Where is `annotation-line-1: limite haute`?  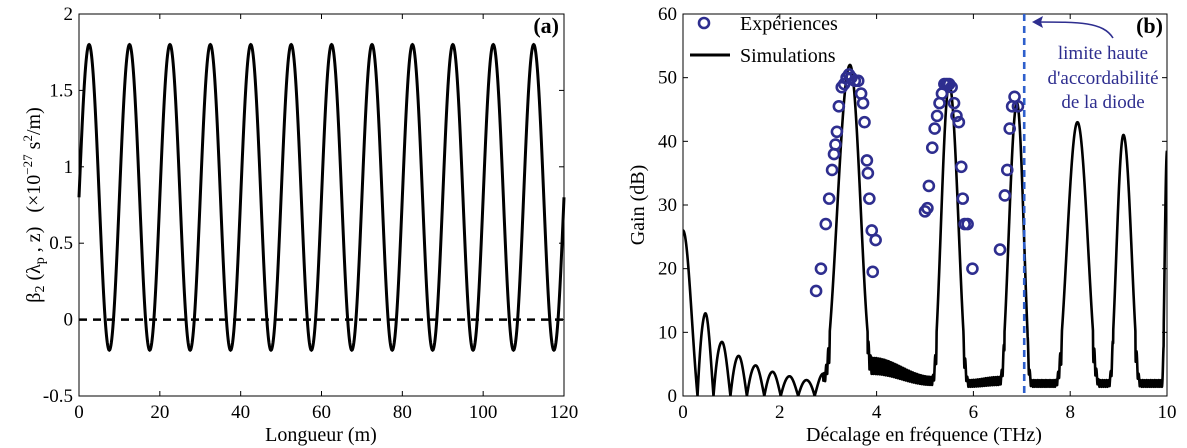 annotation-line-1: limite haute is located at coordinates (1103, 53).